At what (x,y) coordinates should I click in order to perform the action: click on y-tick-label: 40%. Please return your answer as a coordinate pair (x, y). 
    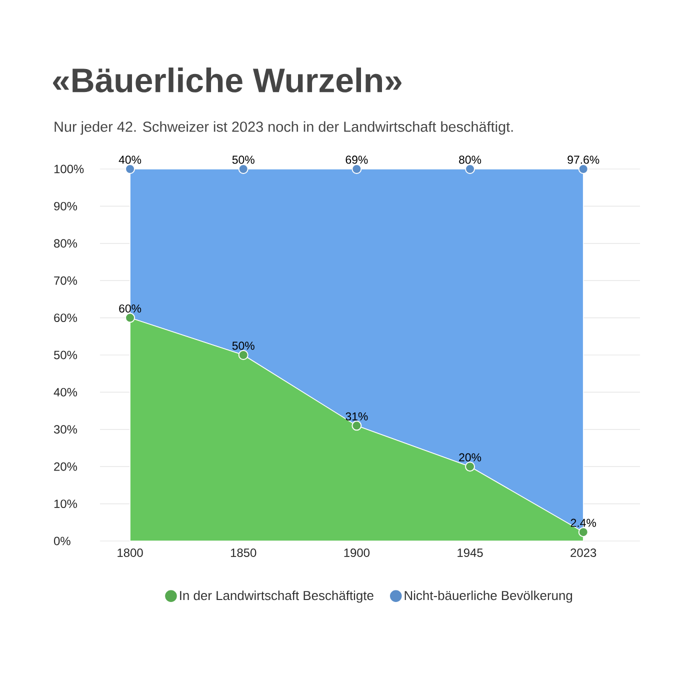
    Looking at the image, I should click on (66, 392).